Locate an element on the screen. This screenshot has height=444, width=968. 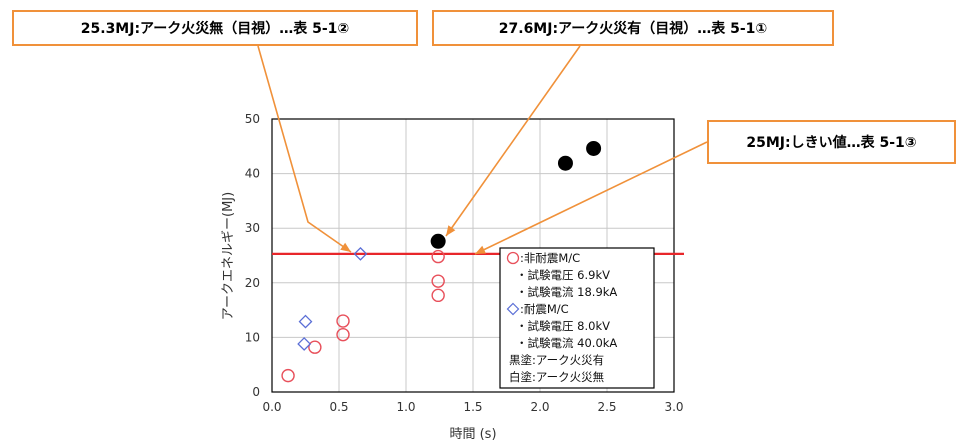
x-tick-label: 0.5 is located at coordinates (338, 407).